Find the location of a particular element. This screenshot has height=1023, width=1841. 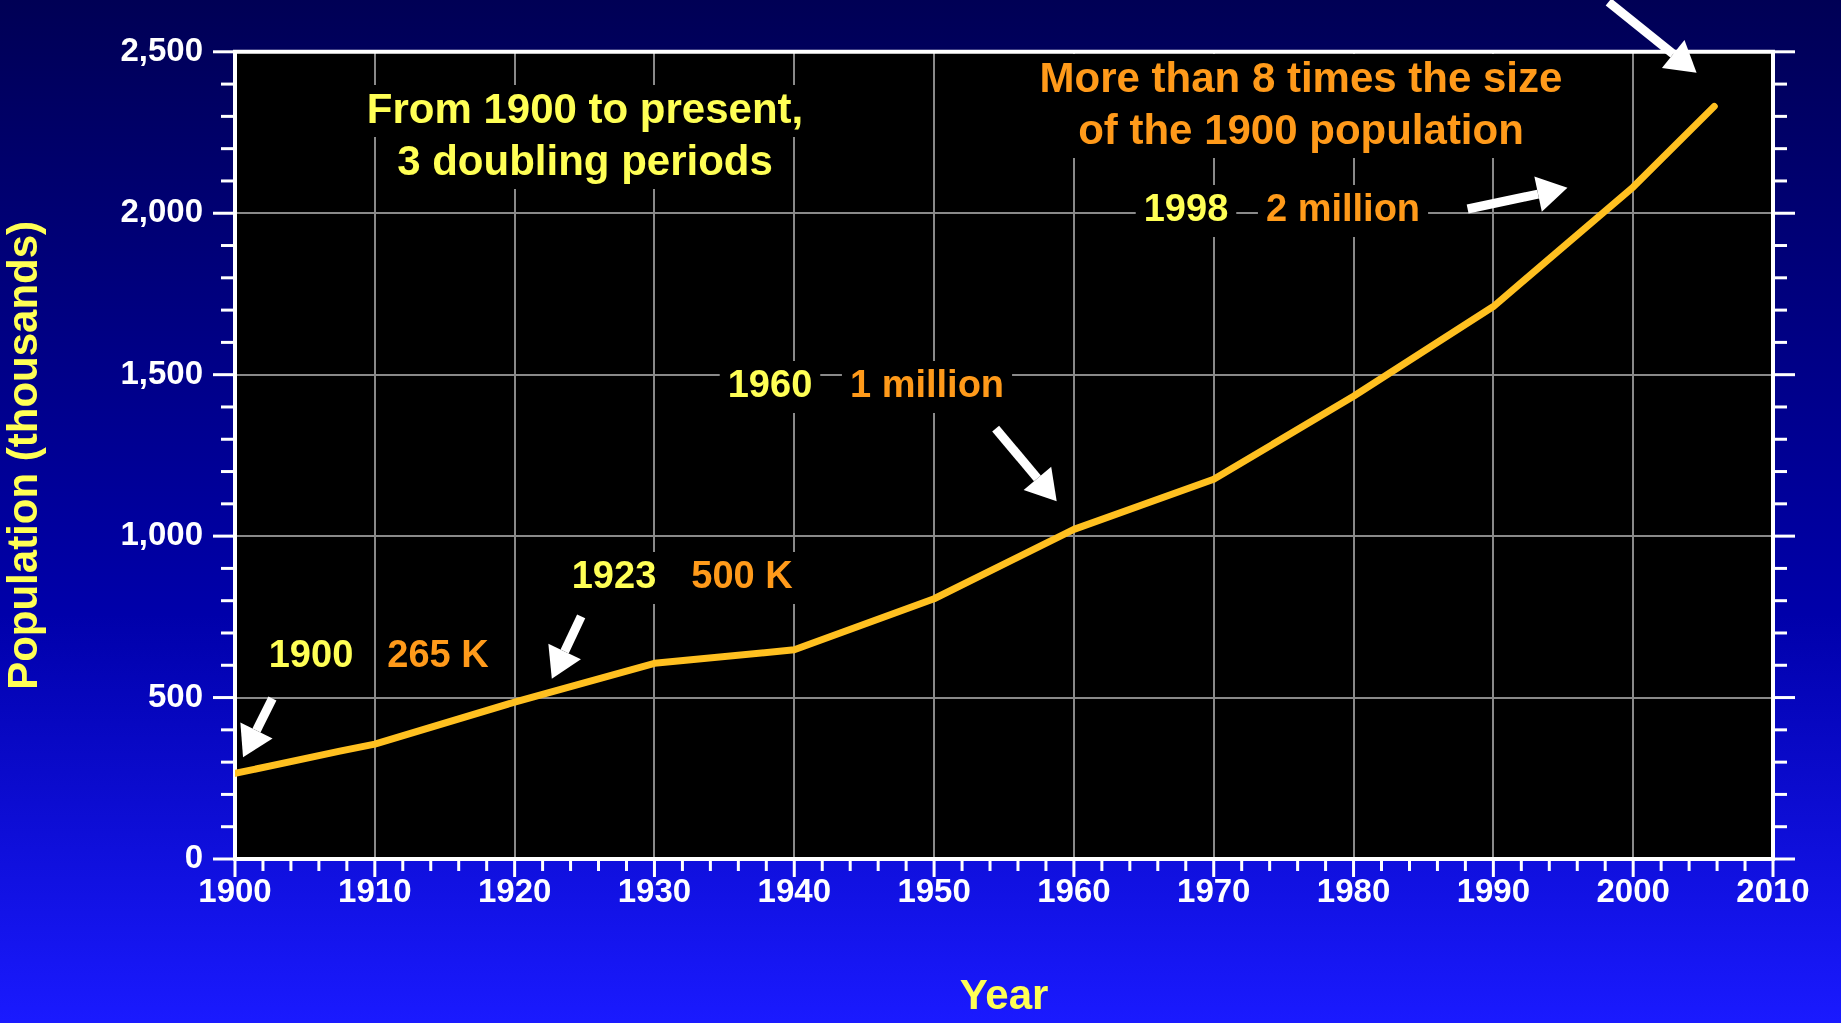

x-tick-label: 1910 is located at coordinates (375, 890).